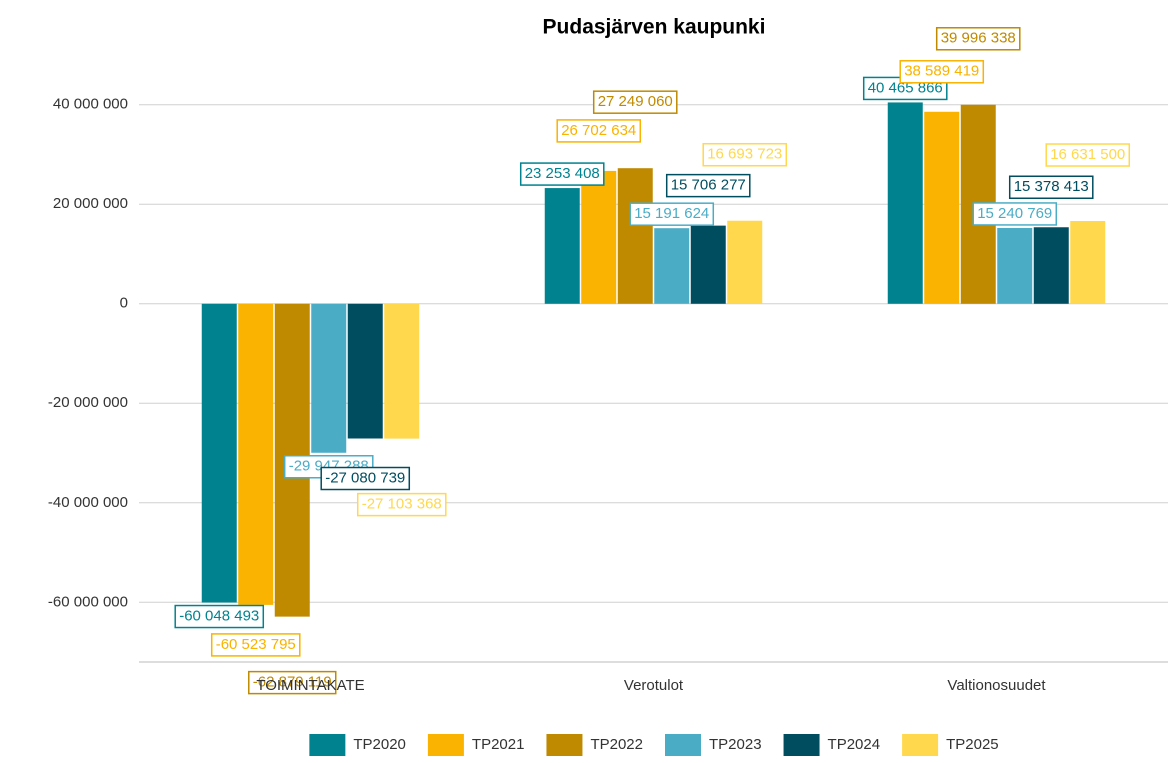  Describe the element at coordinates (654, 685) in the screenshot. I see `x-tick-label: Verotulot` at that location.